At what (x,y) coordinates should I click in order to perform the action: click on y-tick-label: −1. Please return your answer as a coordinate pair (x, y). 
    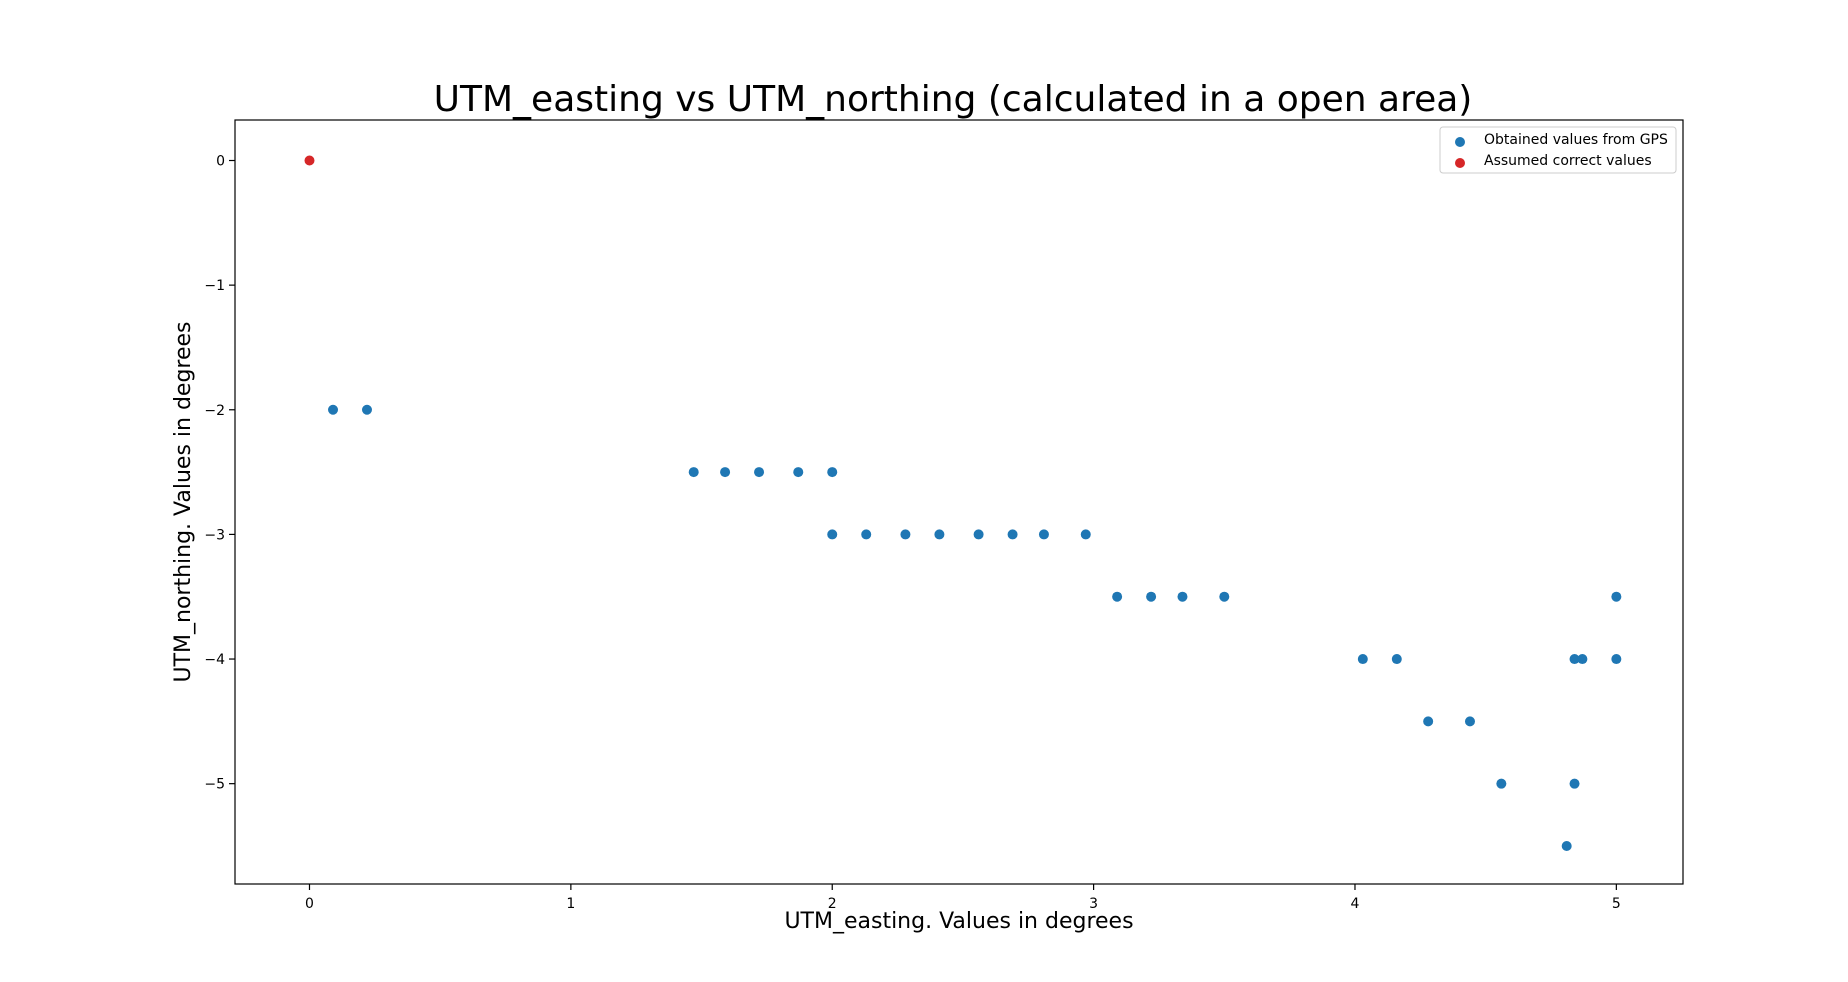
    Looking at the image, I should click on (214, 286).